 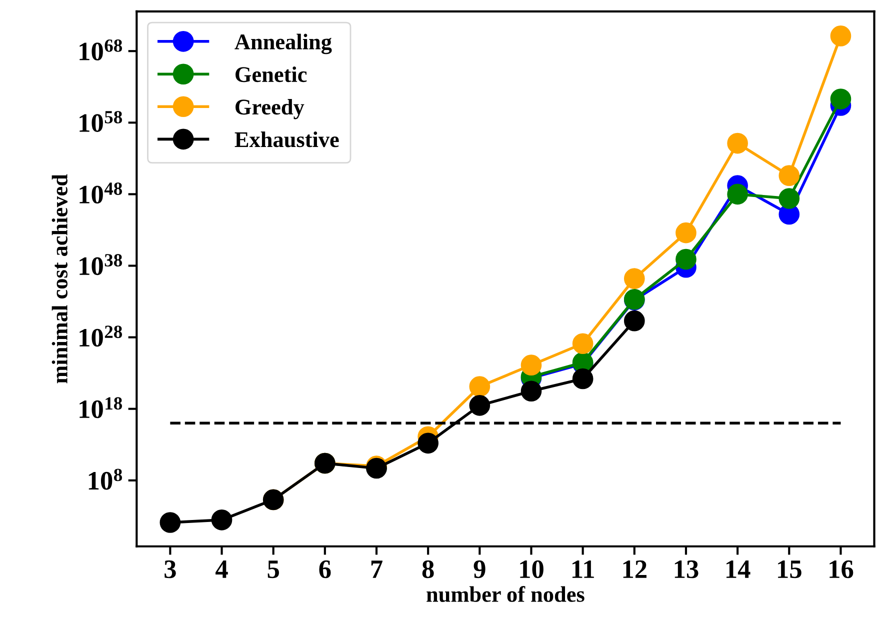 I want to click on legend-label: Annealing, so click(x=283, y=44).